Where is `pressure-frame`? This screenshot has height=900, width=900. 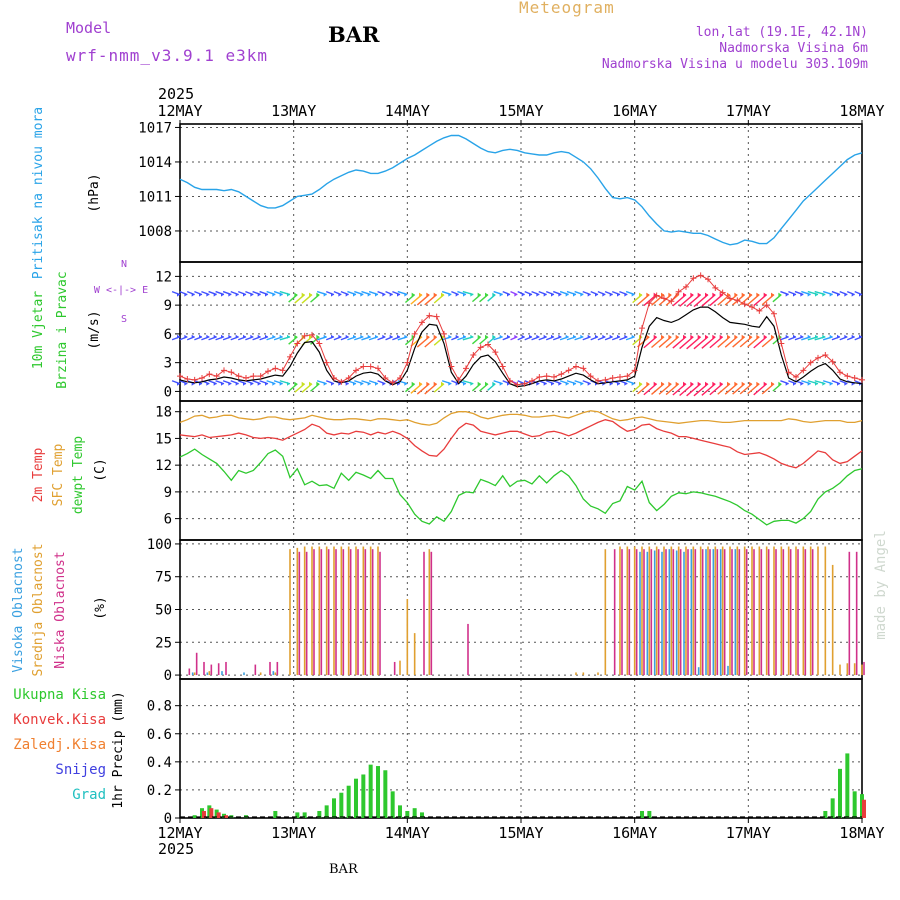
pressure-frame is located at coordinates (521, 193).